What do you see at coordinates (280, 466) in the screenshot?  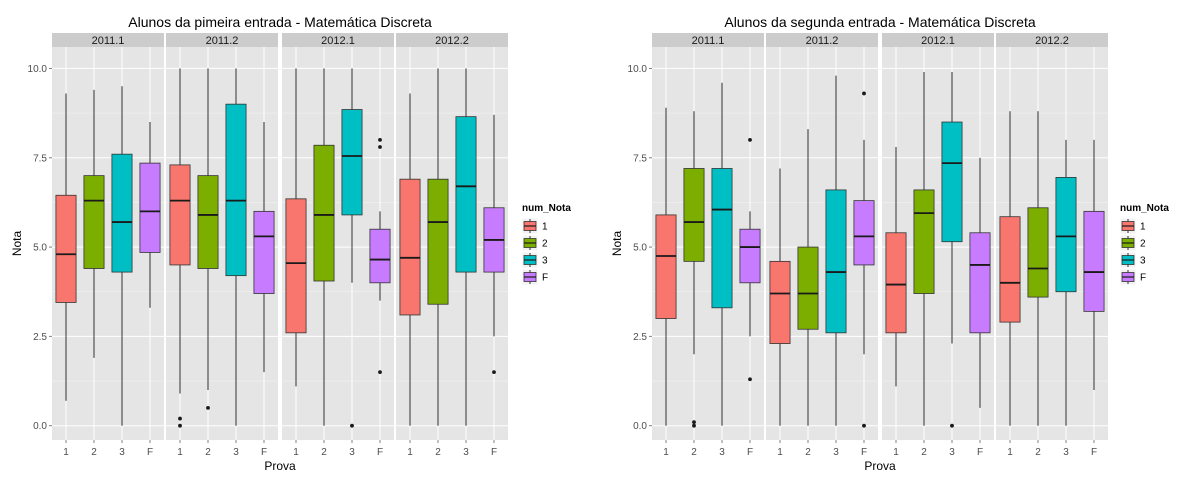 I see `x-axis-label: Prova` at bounding box center [280, 466].